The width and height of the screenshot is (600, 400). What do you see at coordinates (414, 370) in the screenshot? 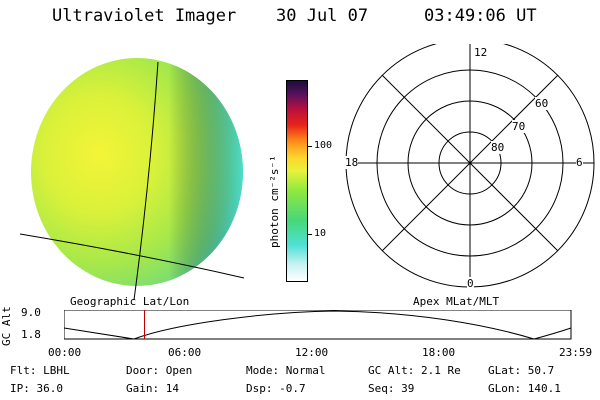
I see `info-gc-alt: GC Alt: 2.1 Re` at bounding box center [414, 370].